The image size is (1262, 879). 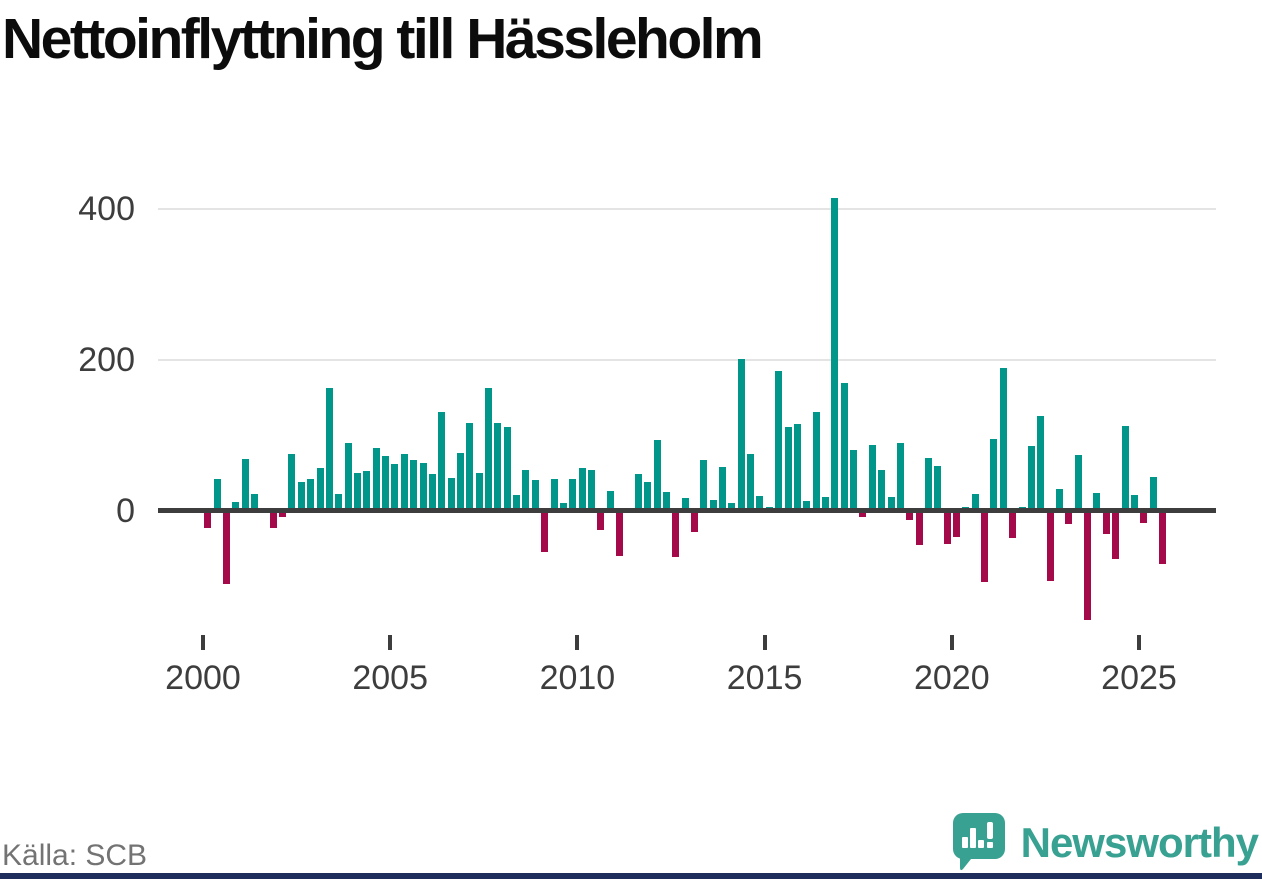 I want to click on y-axis-label-0: 0, so click(x=125, y=511).